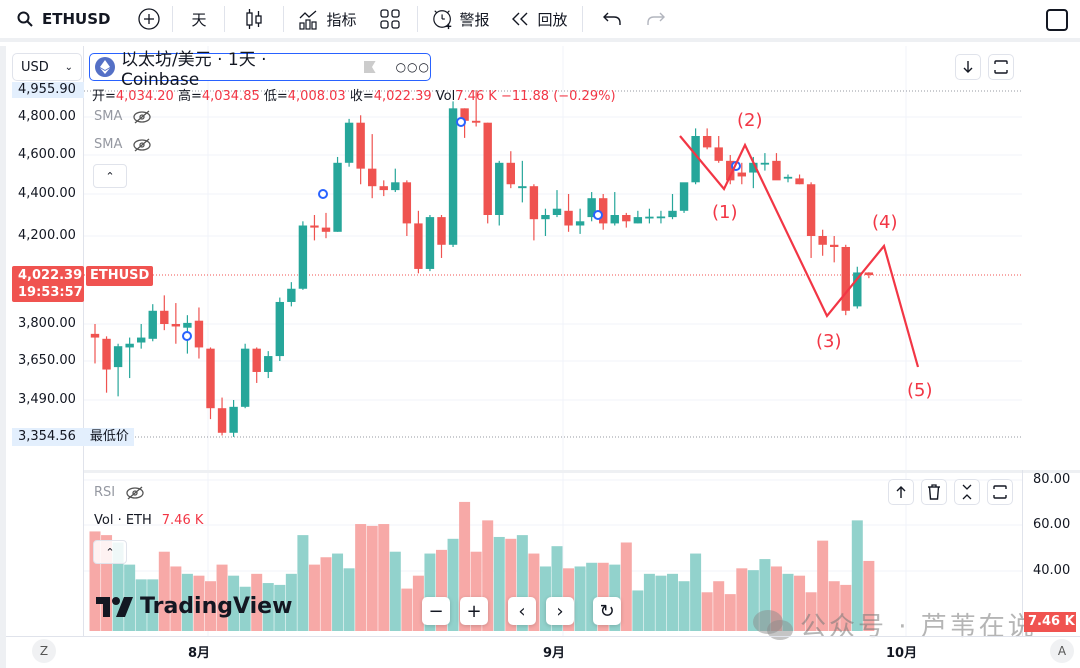 This screenshot has height=668, width=1080. What do you see at coordinates (47, 436) in the screenshot?
I see `low-price-value: 3,354.56` at bounding box center [47, 436].